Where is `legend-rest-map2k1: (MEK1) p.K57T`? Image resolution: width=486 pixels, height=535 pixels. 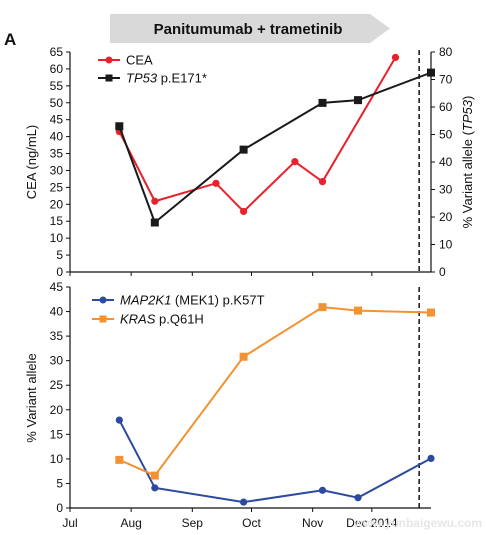
legend-rest-map2k1: (MEK1) p.K57T is located at coordinates (217, 300).